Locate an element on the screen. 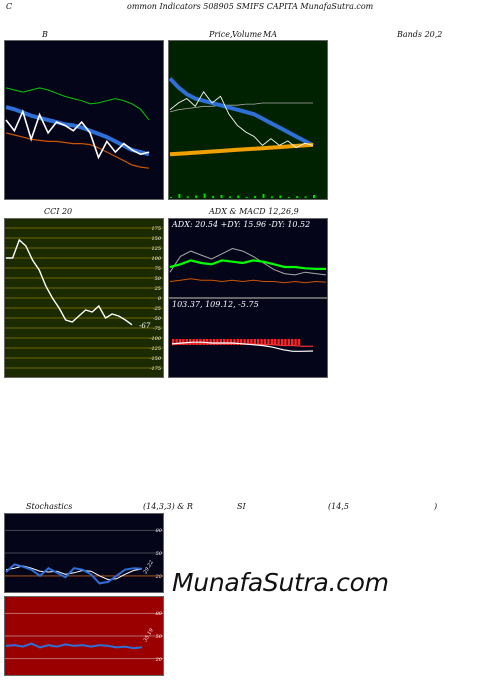 The width and height of the screenshot is (500, 680). price-ma-chart-bg is located at coordinates (248, 120).